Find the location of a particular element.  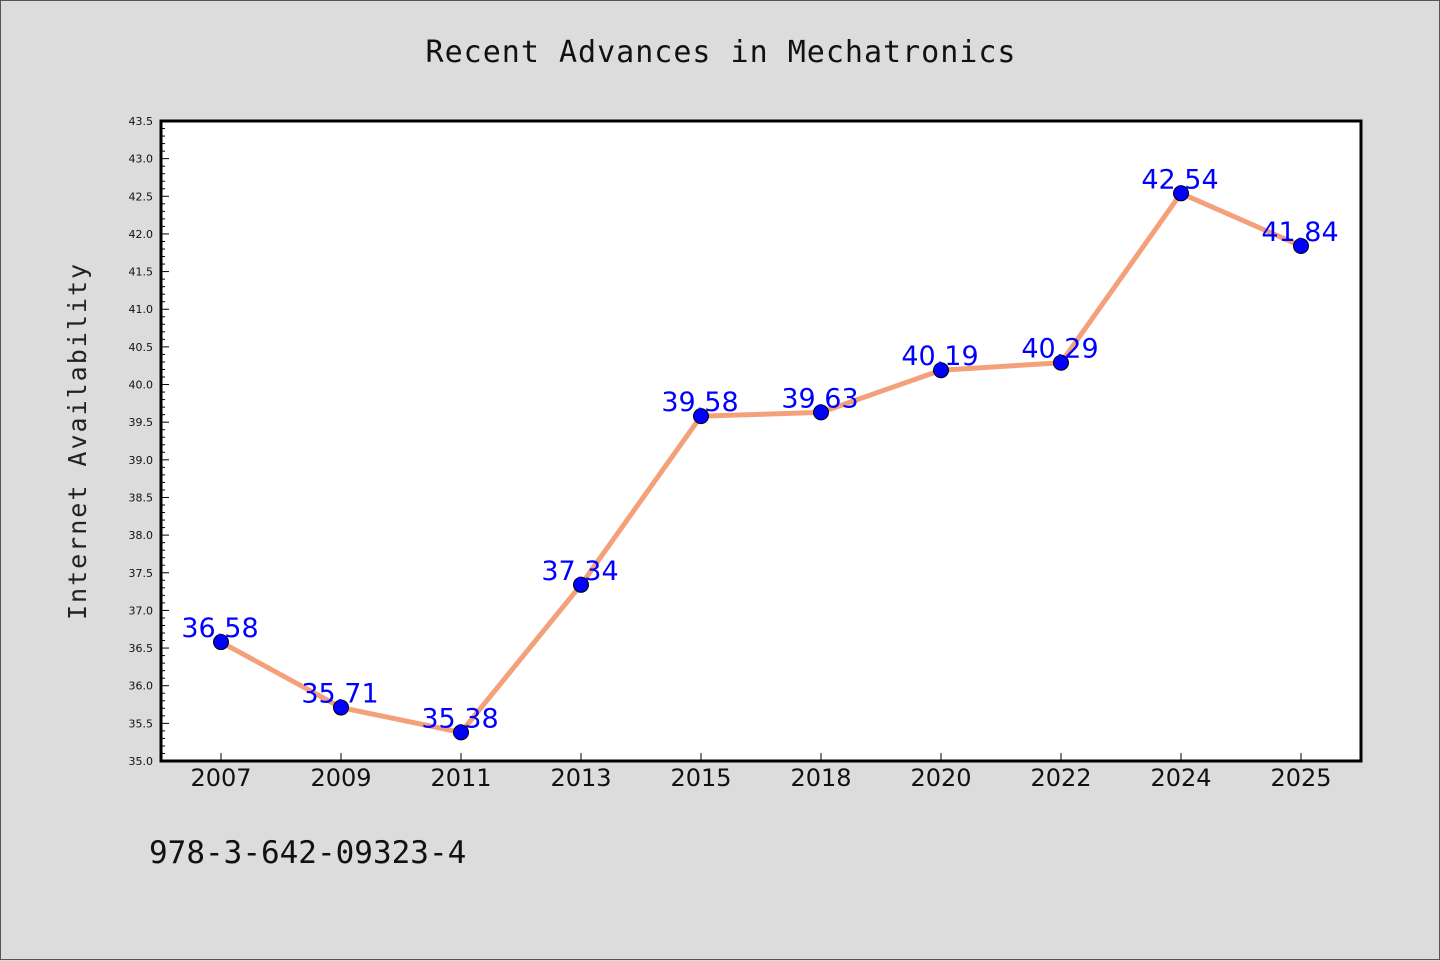

y-tick-label: 40.5 is located at coordinates (141, 347).